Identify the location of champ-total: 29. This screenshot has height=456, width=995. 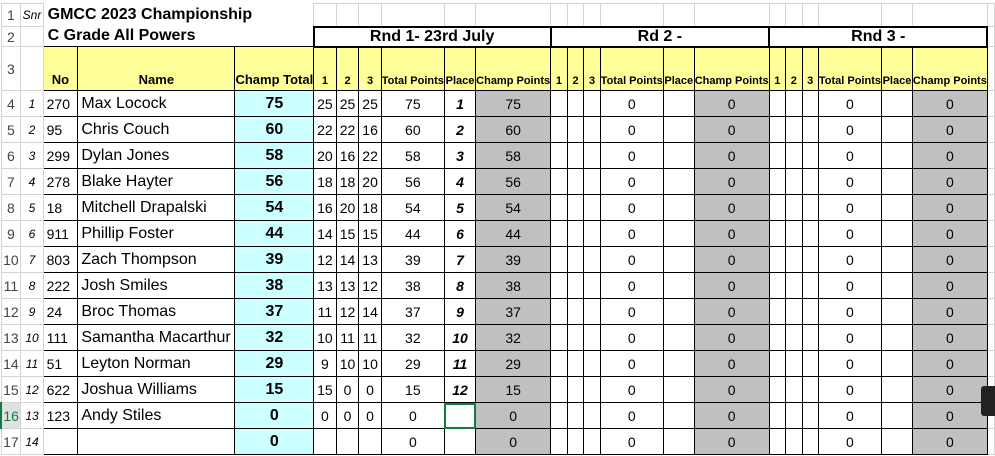
(274, 363).